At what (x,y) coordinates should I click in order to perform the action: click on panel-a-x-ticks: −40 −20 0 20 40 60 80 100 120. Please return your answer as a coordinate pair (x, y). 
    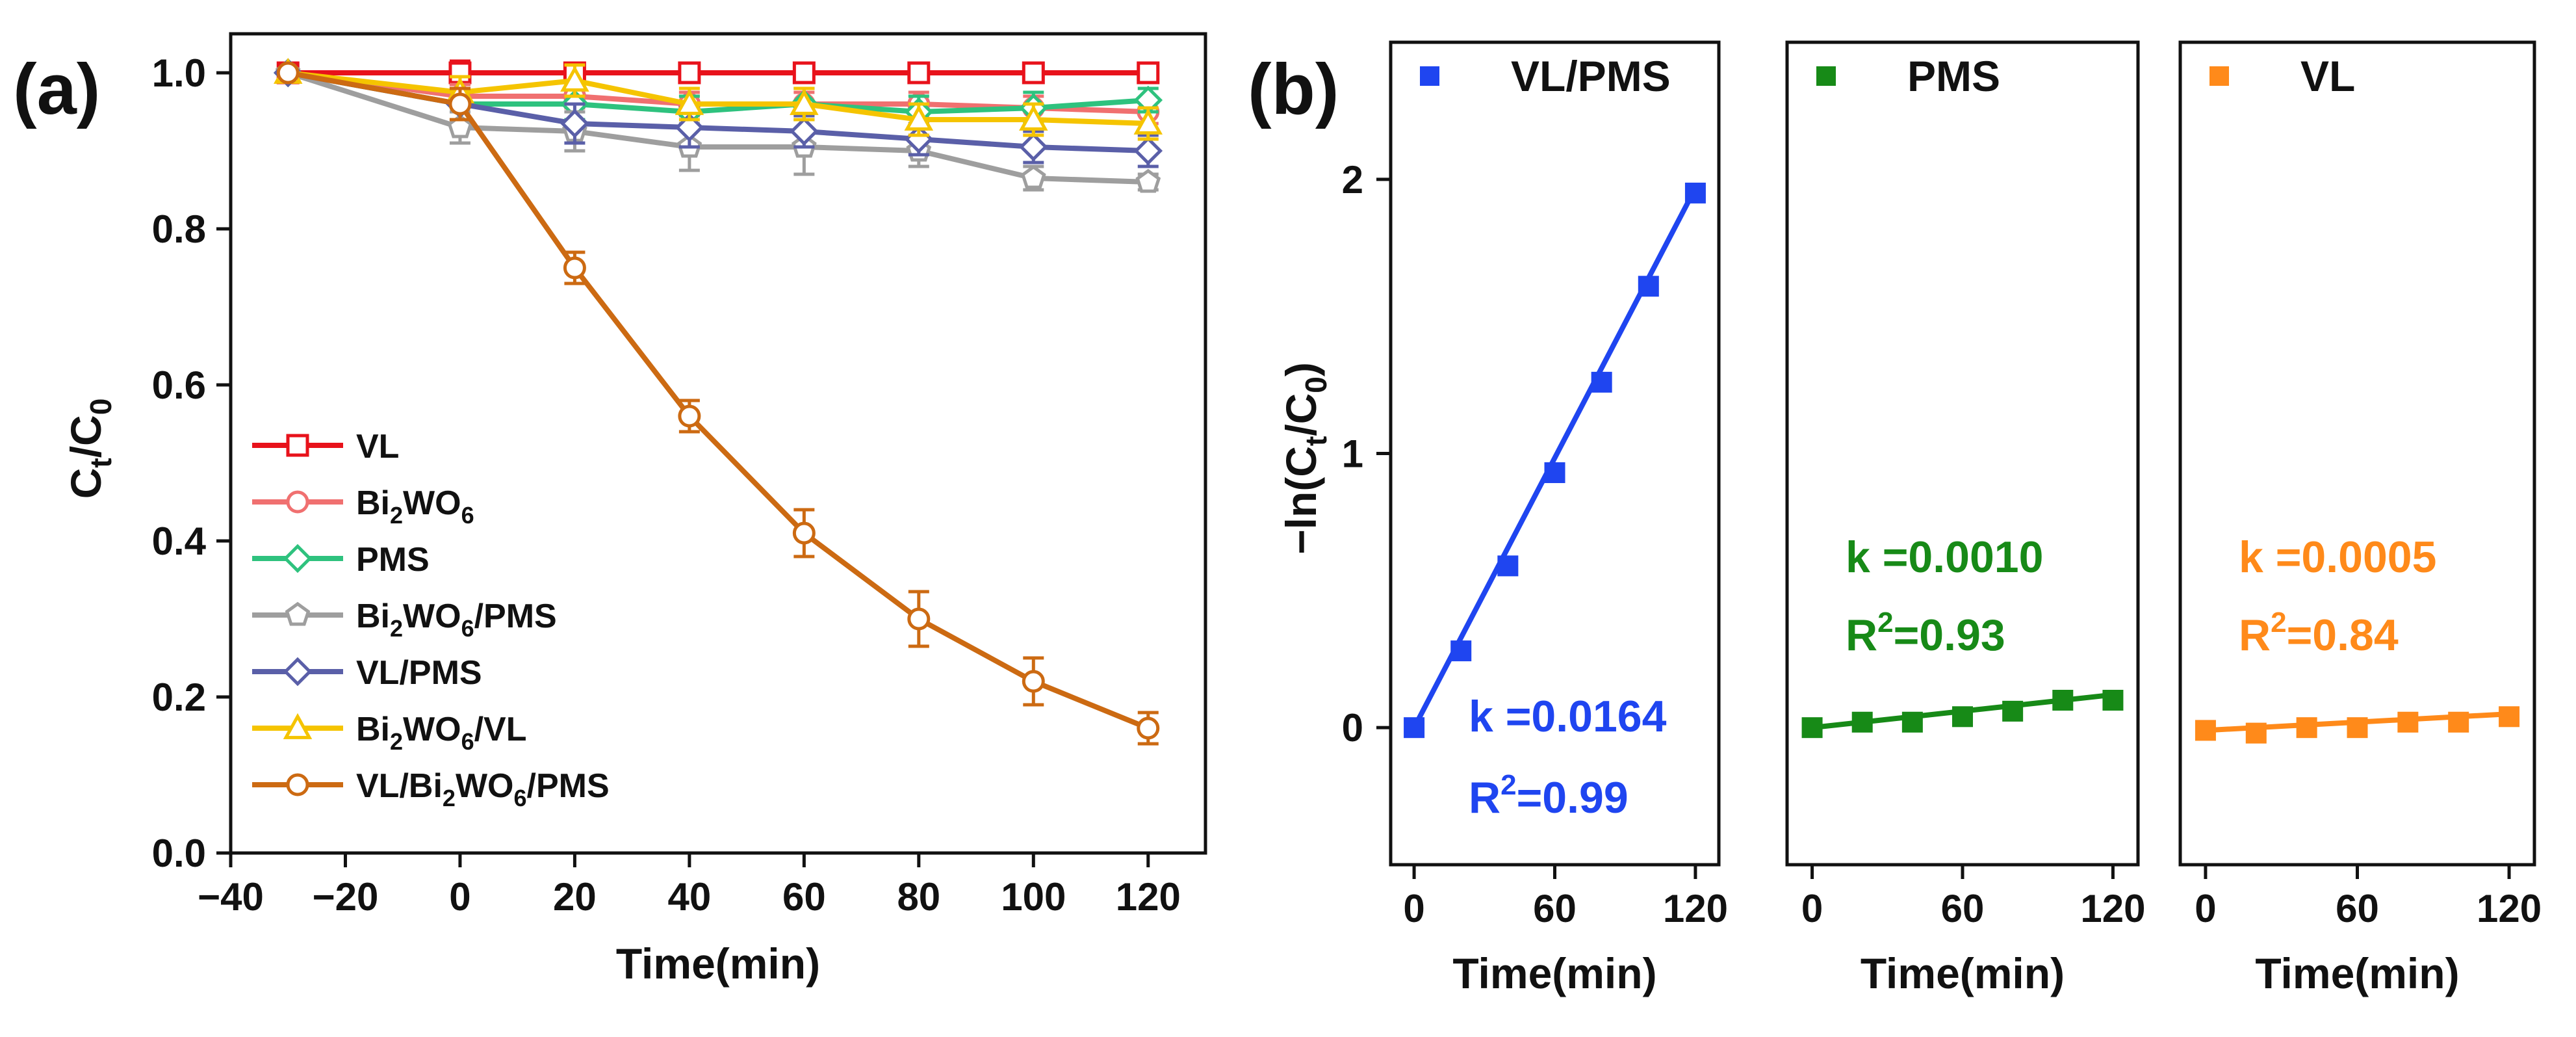
    Looking at the image, I should click on (689, 886).